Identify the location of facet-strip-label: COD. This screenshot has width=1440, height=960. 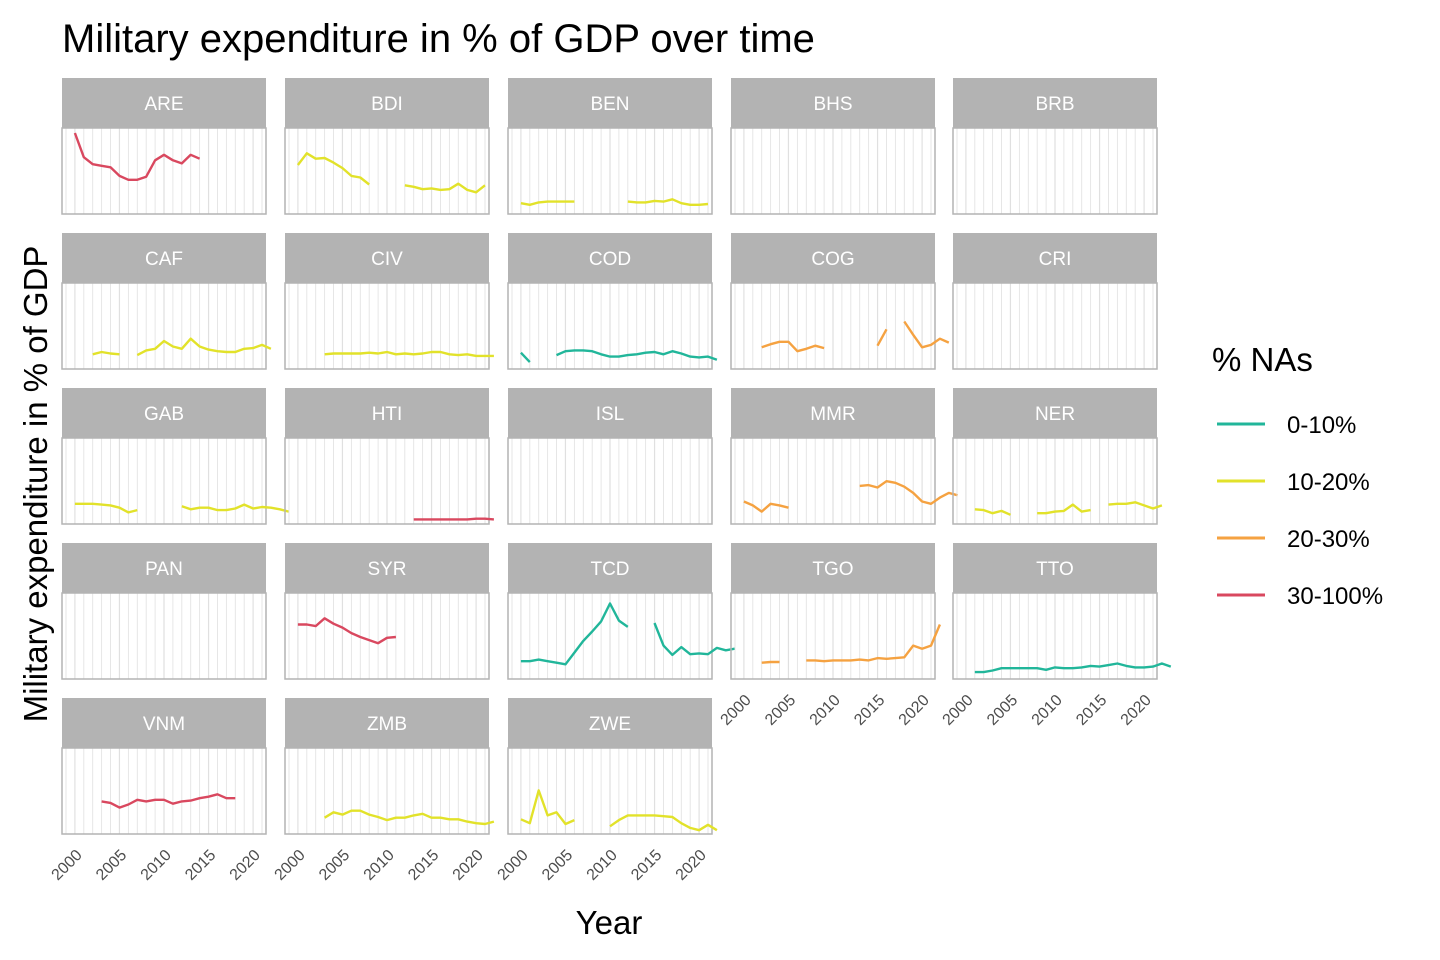
(610, 259).